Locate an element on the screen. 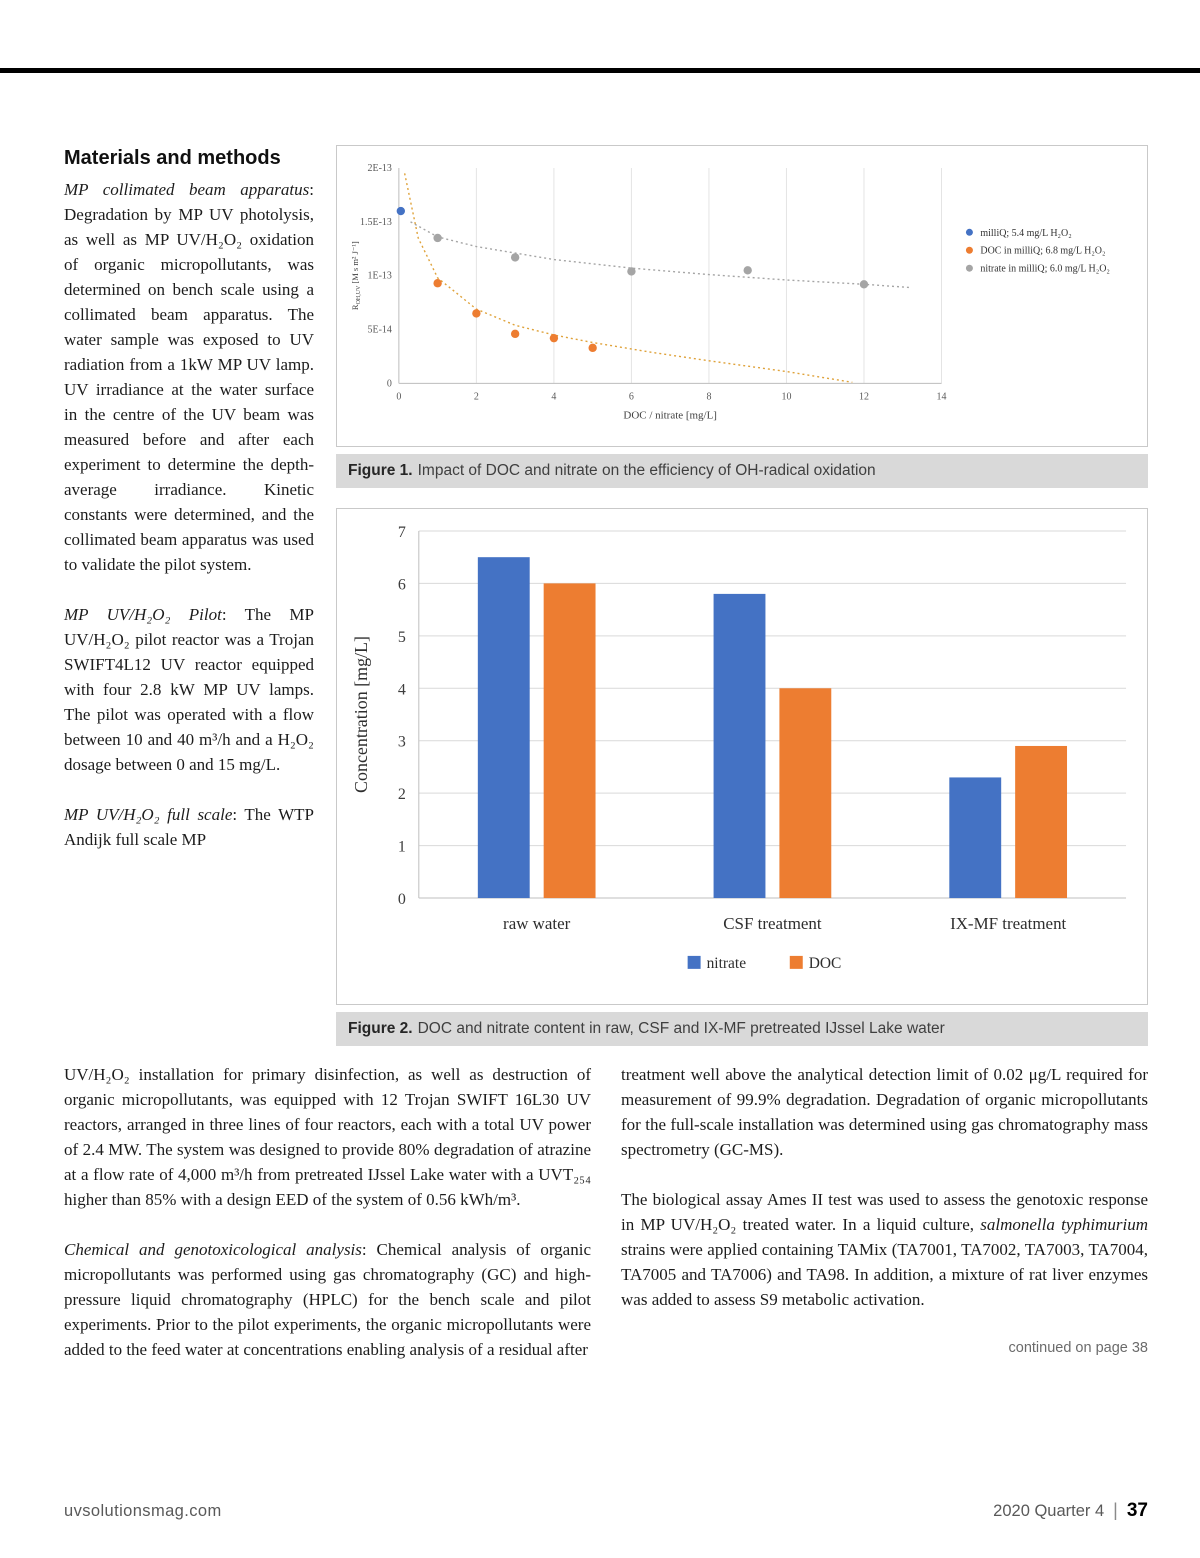 This screenshot has width=1200, height=1558. top-rule is located at coordinates (600, 70).